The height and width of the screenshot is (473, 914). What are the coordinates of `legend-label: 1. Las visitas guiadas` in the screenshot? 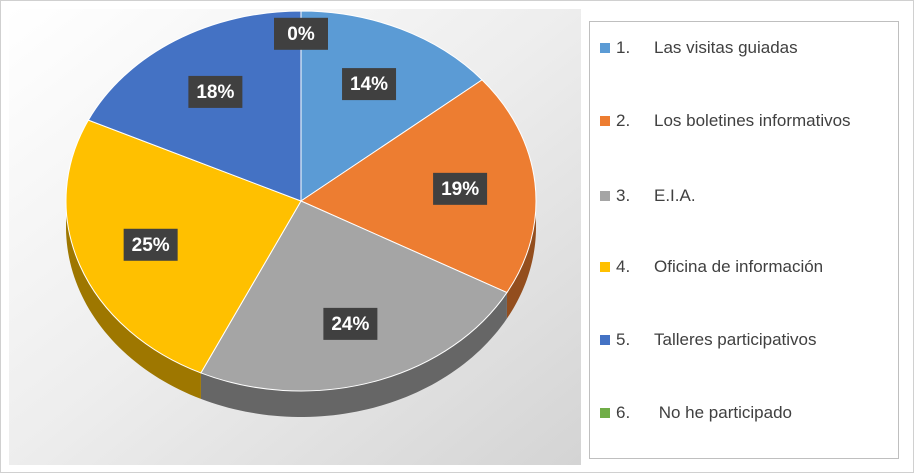 It's located at (707, 47).